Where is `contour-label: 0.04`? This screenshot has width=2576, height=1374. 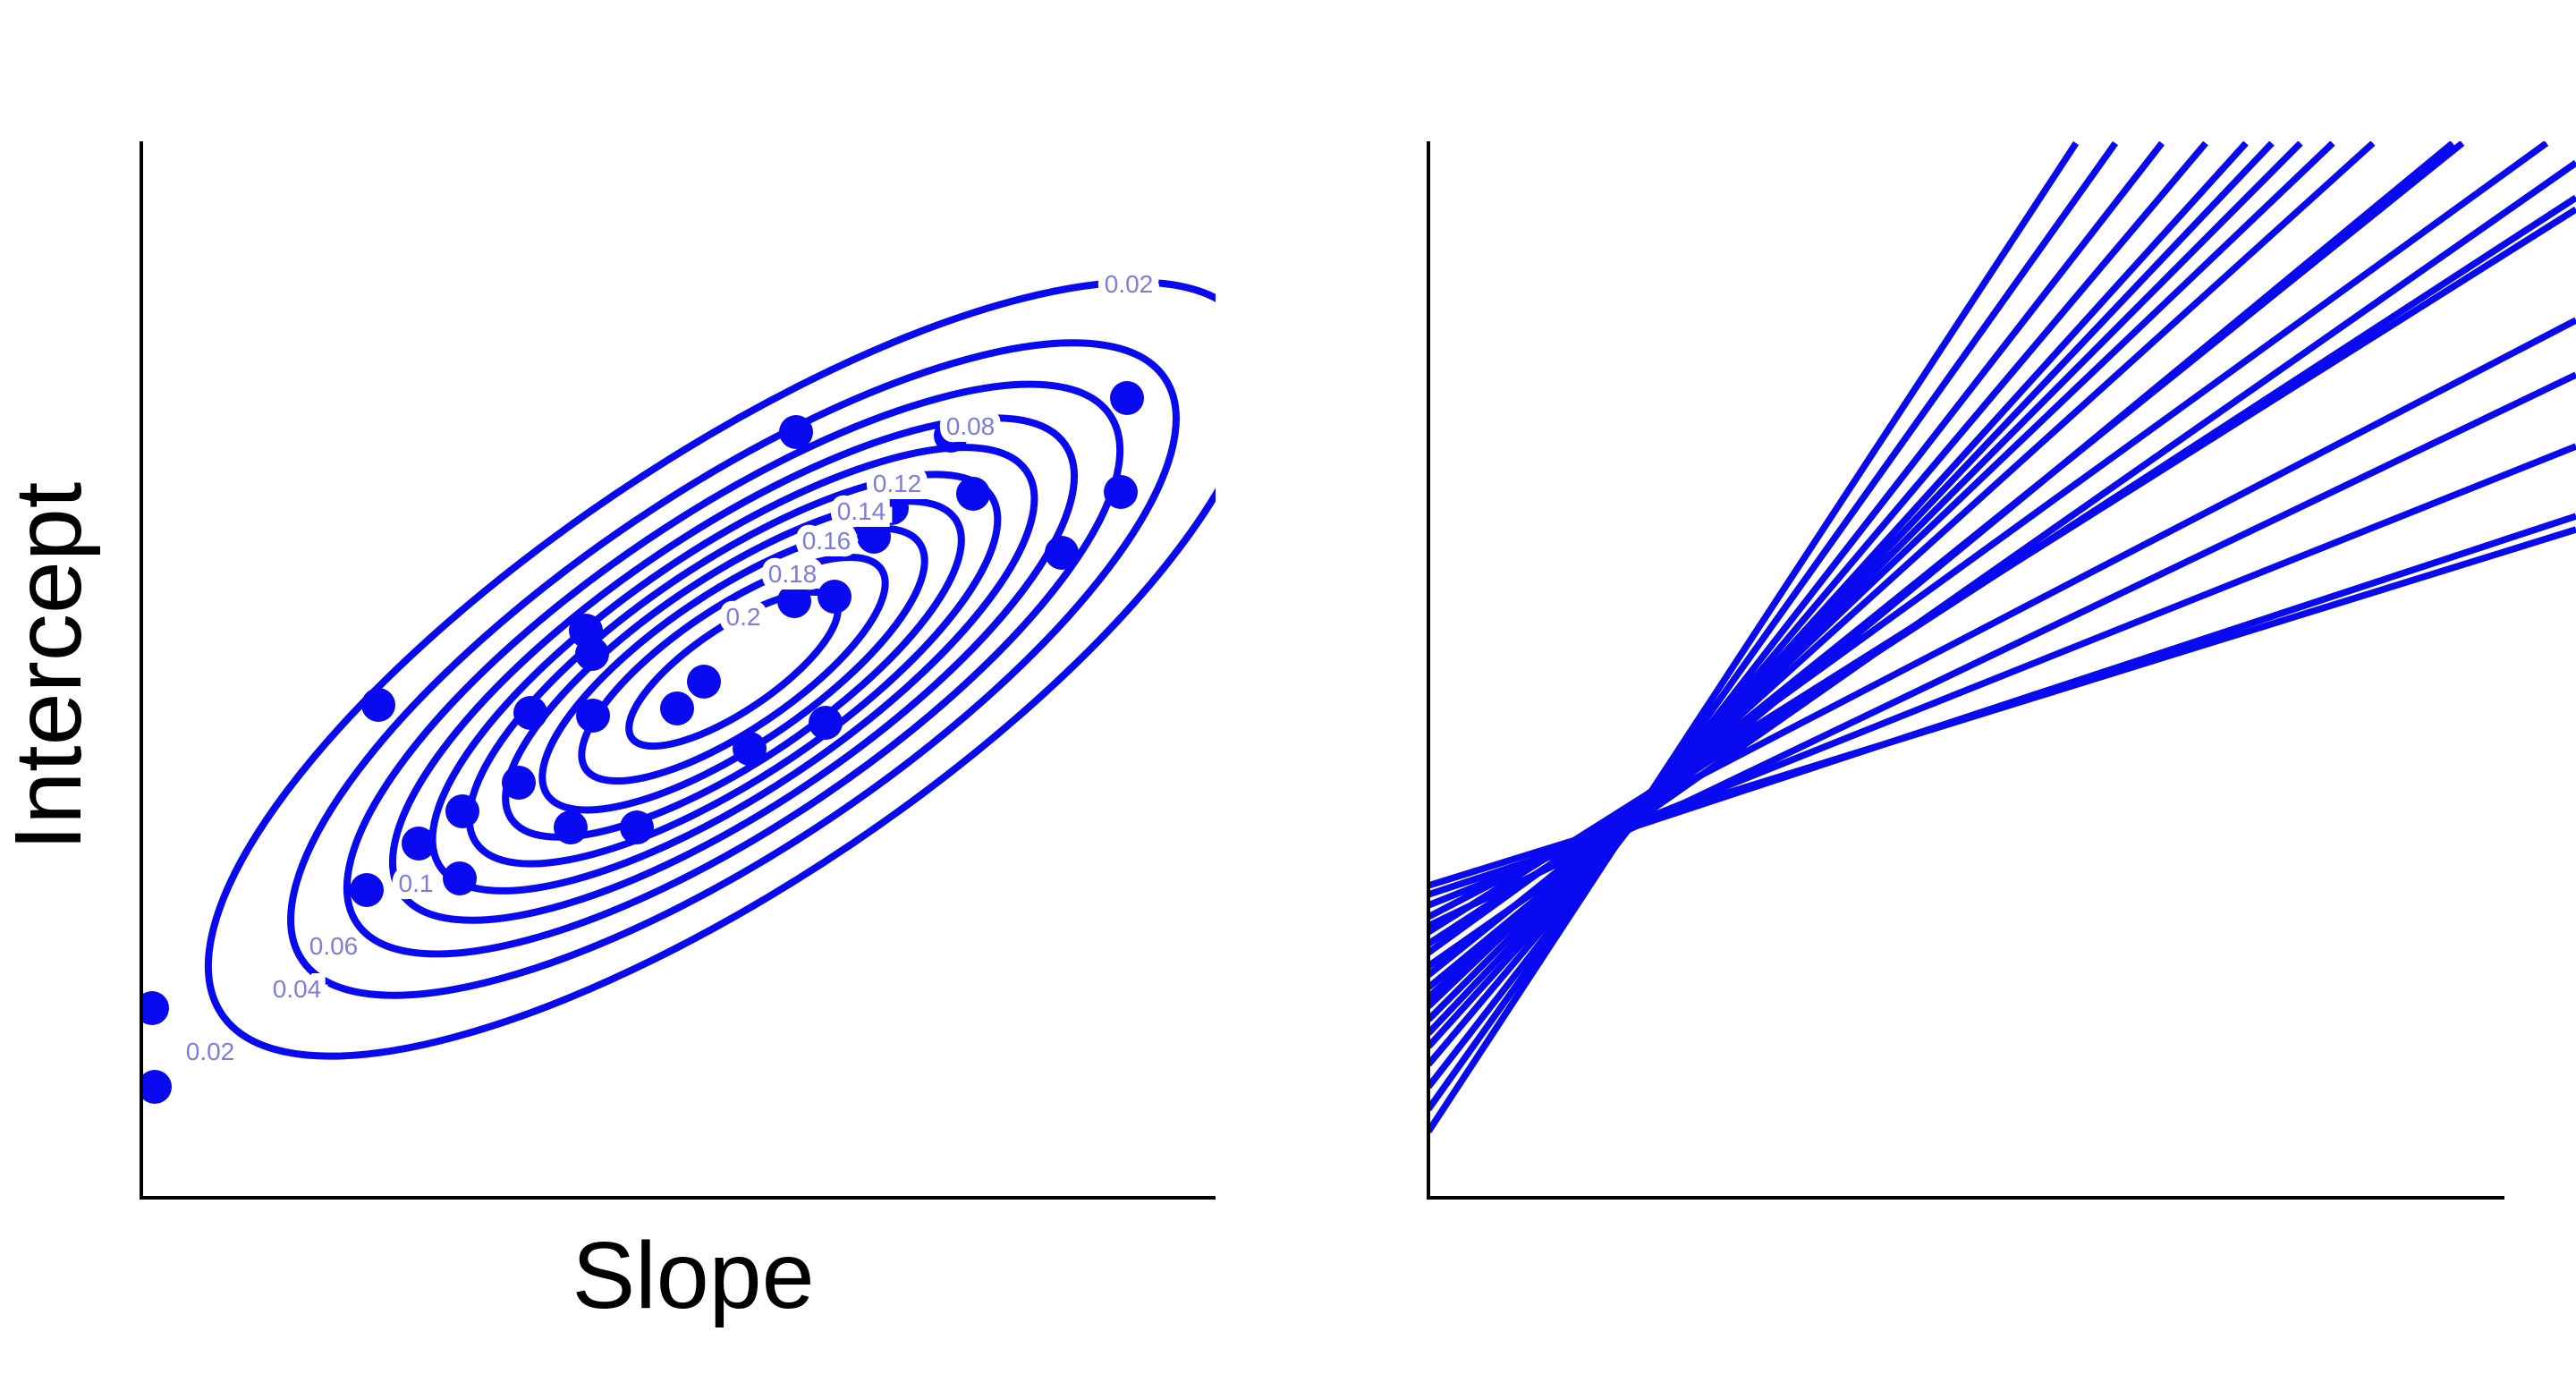 contour-label: 0.04 is located at coordinates (297, 989).